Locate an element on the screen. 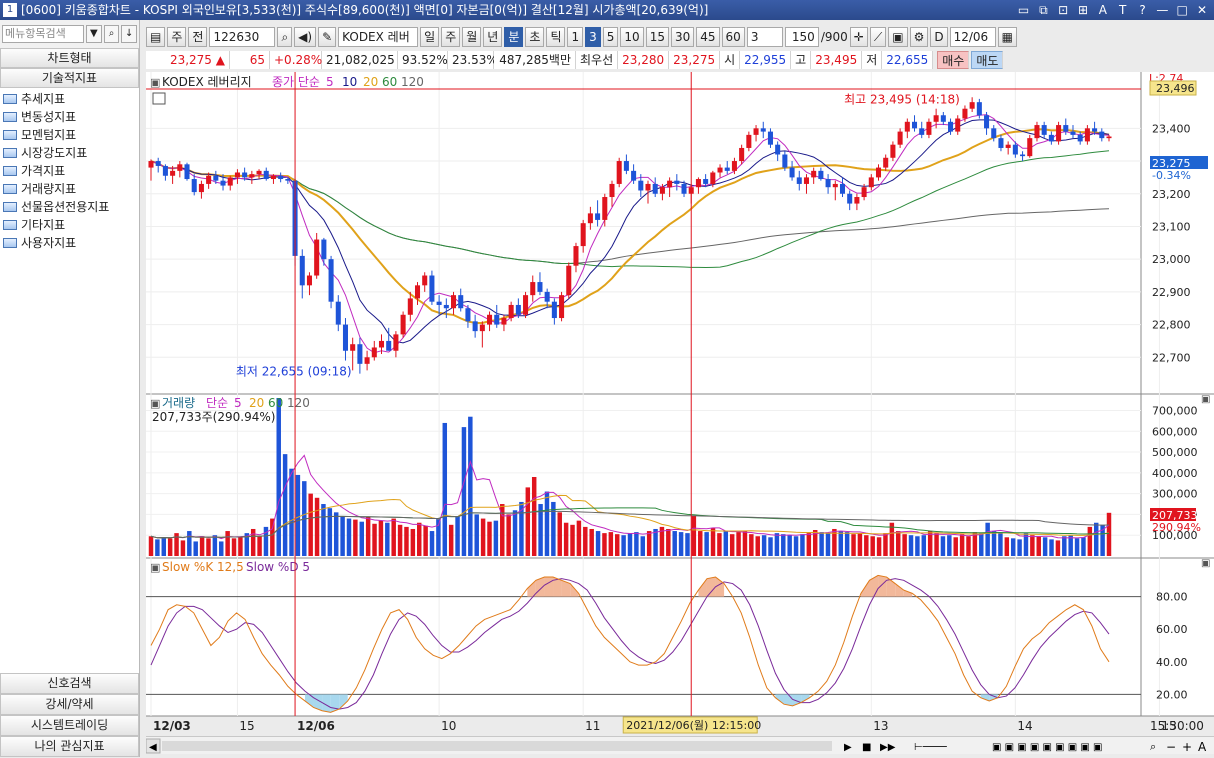 This screenshot has width=1214, height=758. period-tick-tab: 틱 is located at coordinates (556, 37).